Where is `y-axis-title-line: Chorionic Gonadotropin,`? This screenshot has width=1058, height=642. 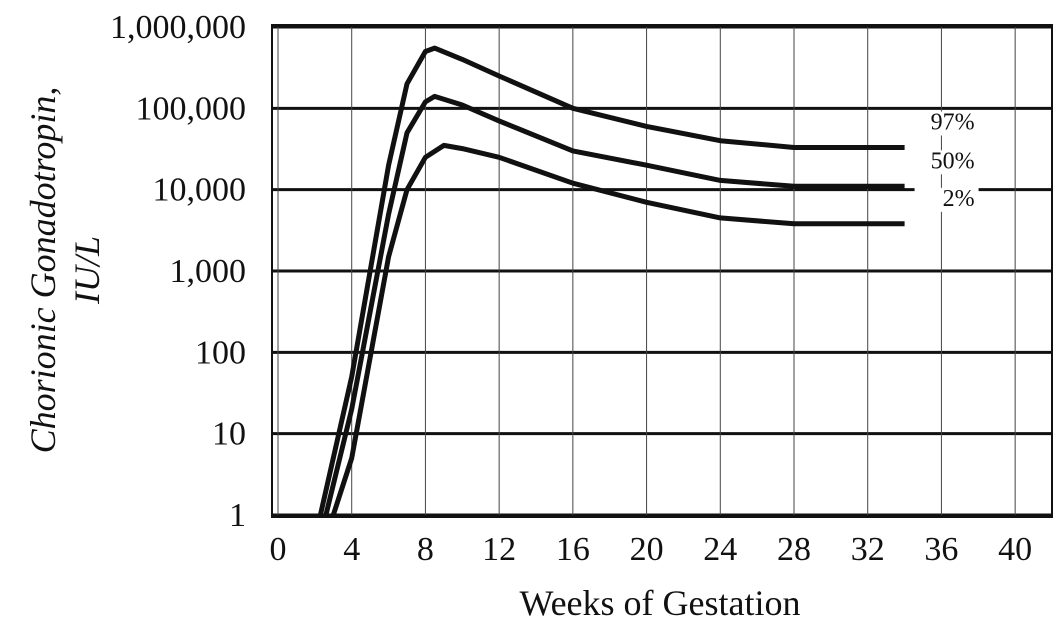 y-axis-title-line: Chorionic Gonadotropin, is located at coordinates (43, 270).